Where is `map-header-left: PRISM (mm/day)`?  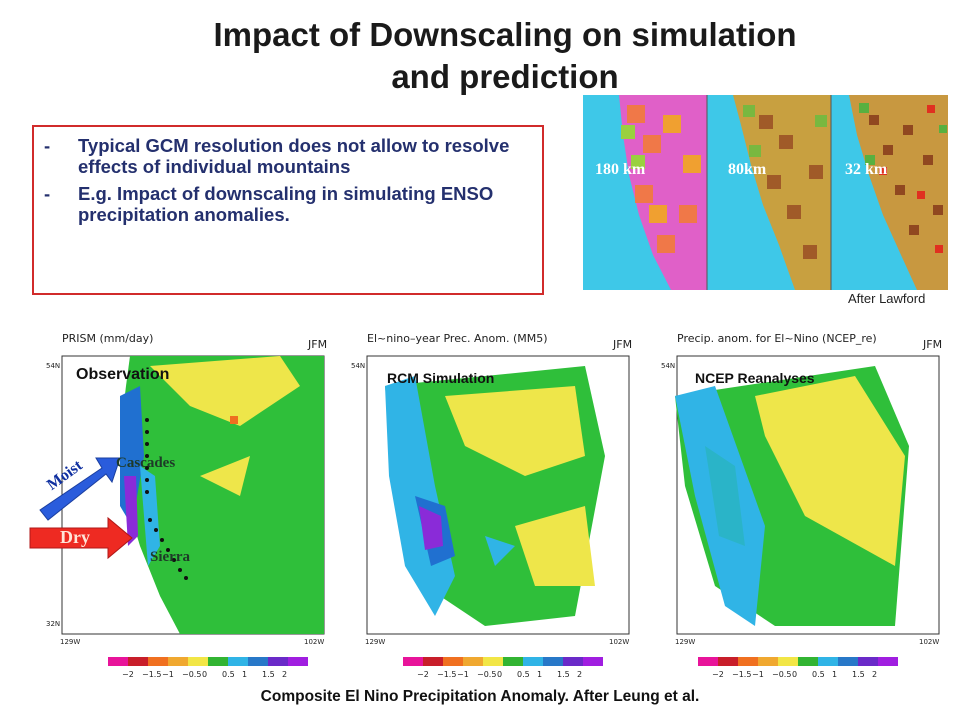 map-header-left: PRISM (mm/day) is located at coordinates (107, 338).